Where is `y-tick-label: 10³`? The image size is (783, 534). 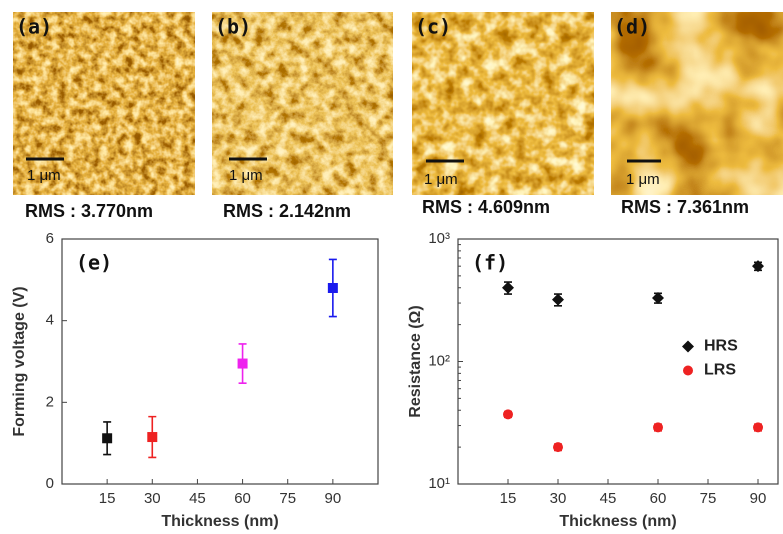
y-tick-label: 10³ is located at coordinates (439, 238).